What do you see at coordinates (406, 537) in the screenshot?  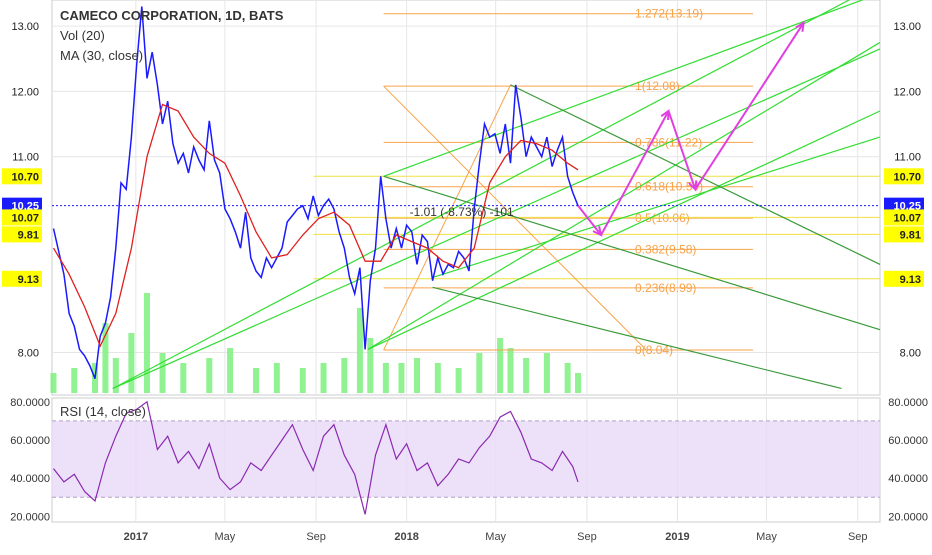 I see `x-tick-label: 2018` at bounding box center [406, 537].